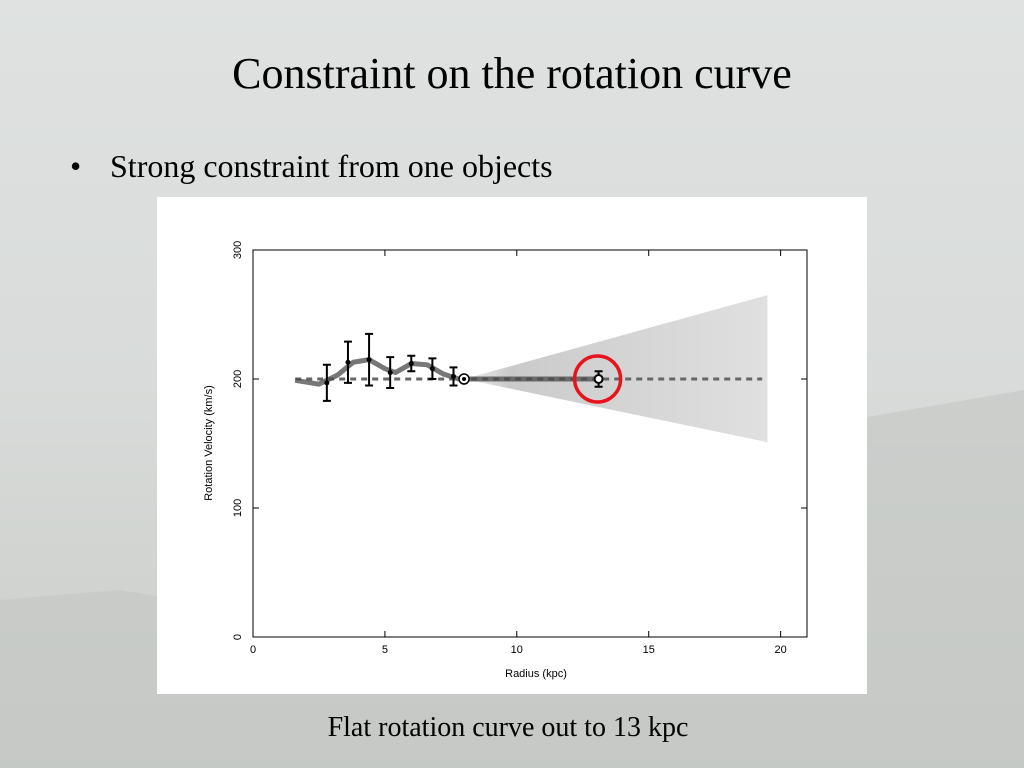  What do you see at coordinates (238, 637) in the screenshot?
I see `y-tick-label: 0` at bounding box center [238, 637].